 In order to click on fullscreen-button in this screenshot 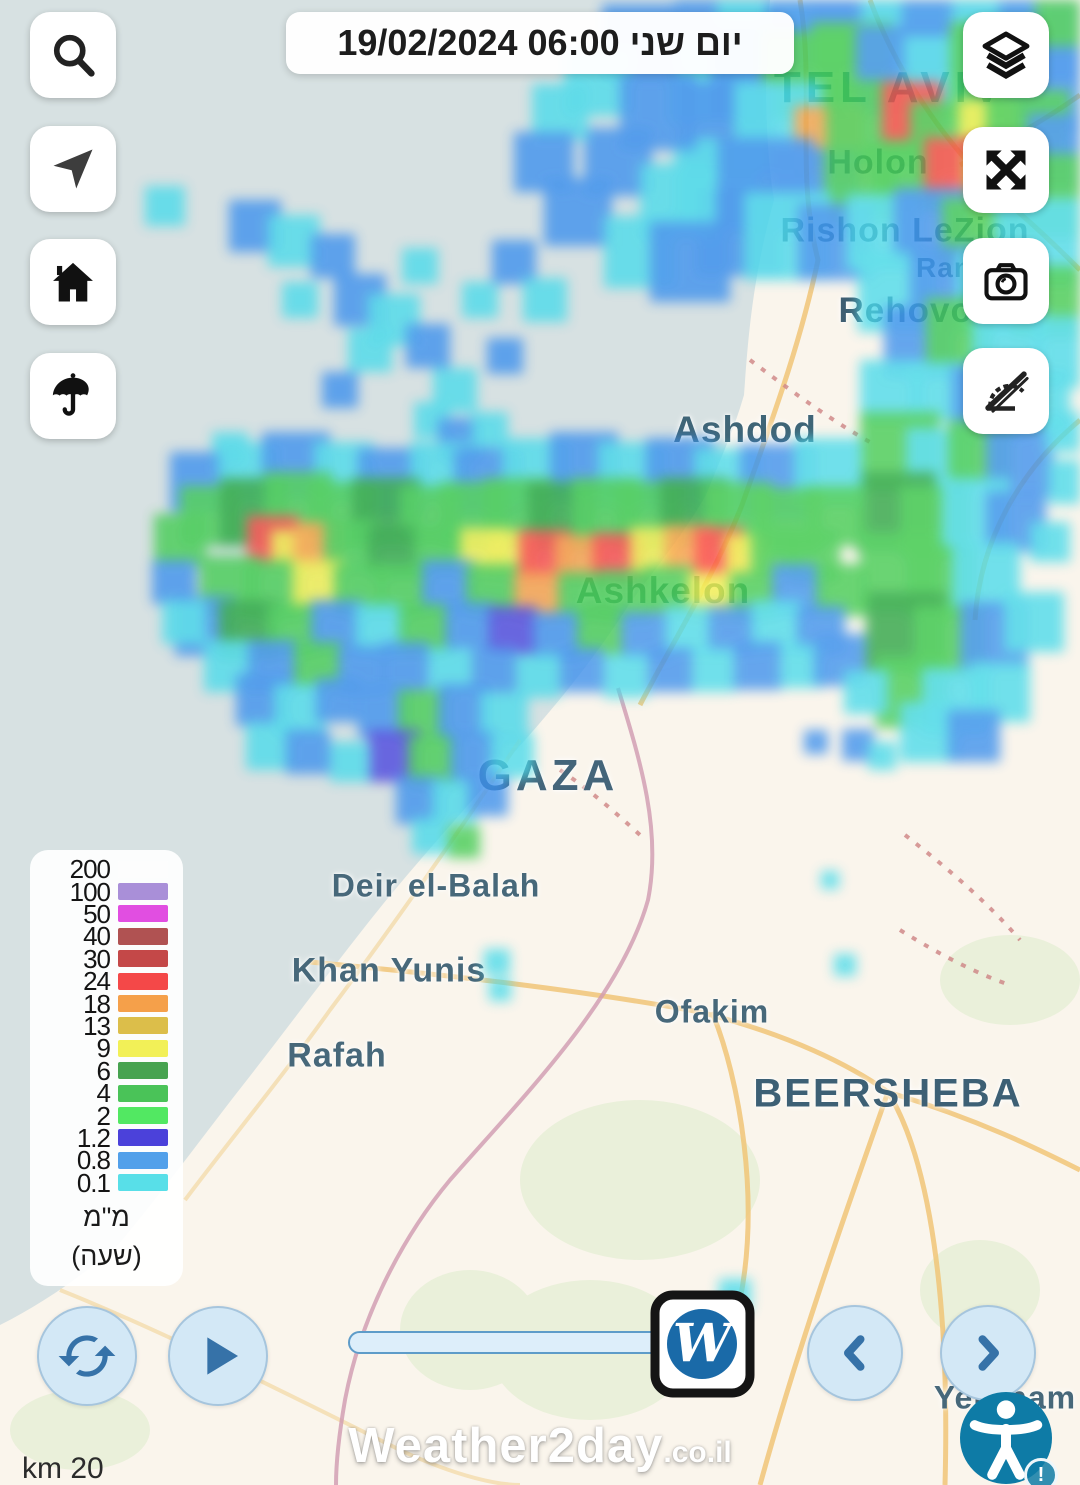, I will do `click(1006, 170)`.